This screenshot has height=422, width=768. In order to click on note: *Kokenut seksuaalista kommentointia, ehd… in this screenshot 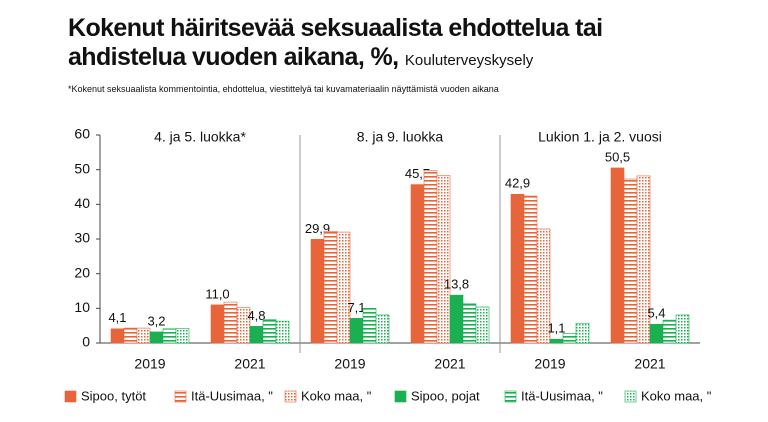, I will do `click(283, 89)`.